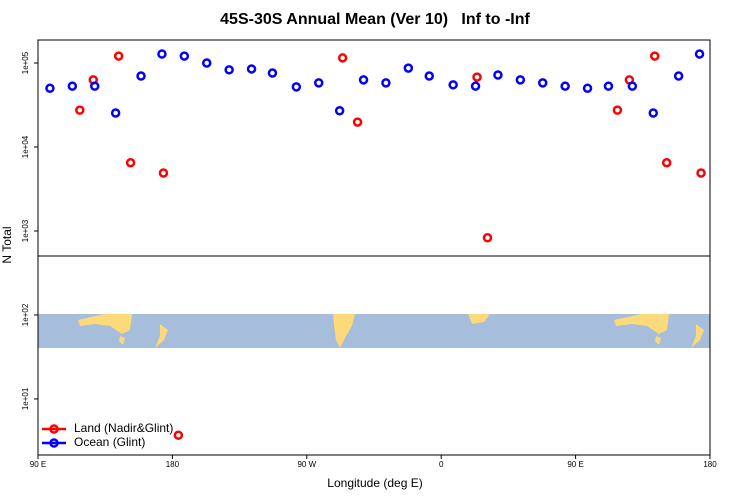 Image resolution: width=750 pixels, height=500 pixels. Describe the element at coordinates (7, 244) in the screenshot. I see `y-axis-label: N Total` at that location.